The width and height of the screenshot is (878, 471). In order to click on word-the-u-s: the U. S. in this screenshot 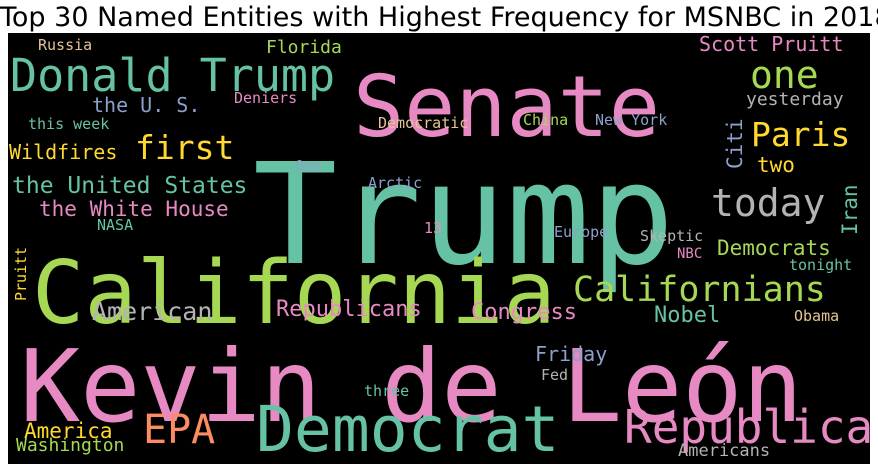, I will do `click(146, 105)`.